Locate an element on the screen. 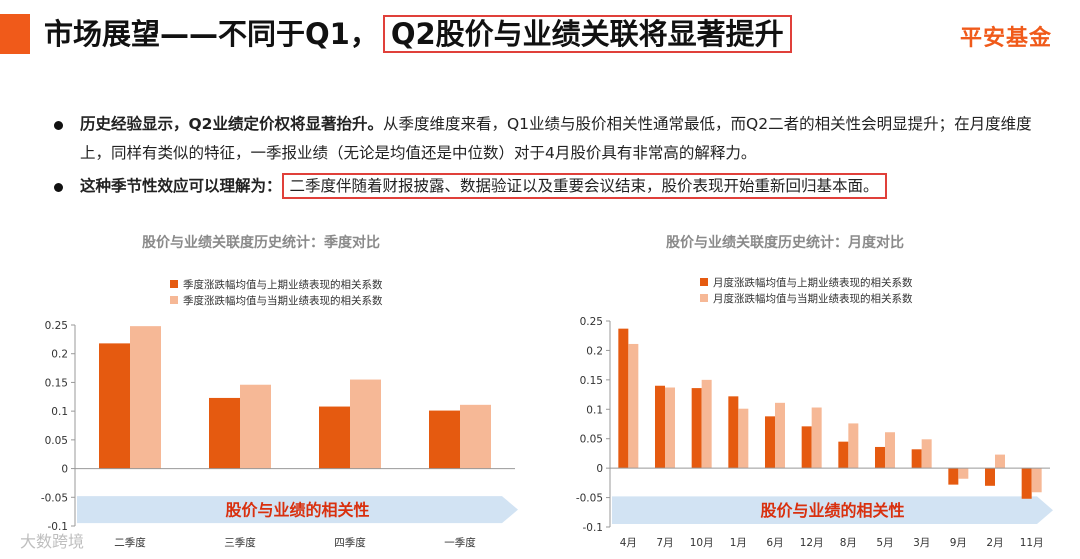 The width and height of the screenshot is (1080, 559). x-category-label: 二季度 is located at coordinates (130, 542).